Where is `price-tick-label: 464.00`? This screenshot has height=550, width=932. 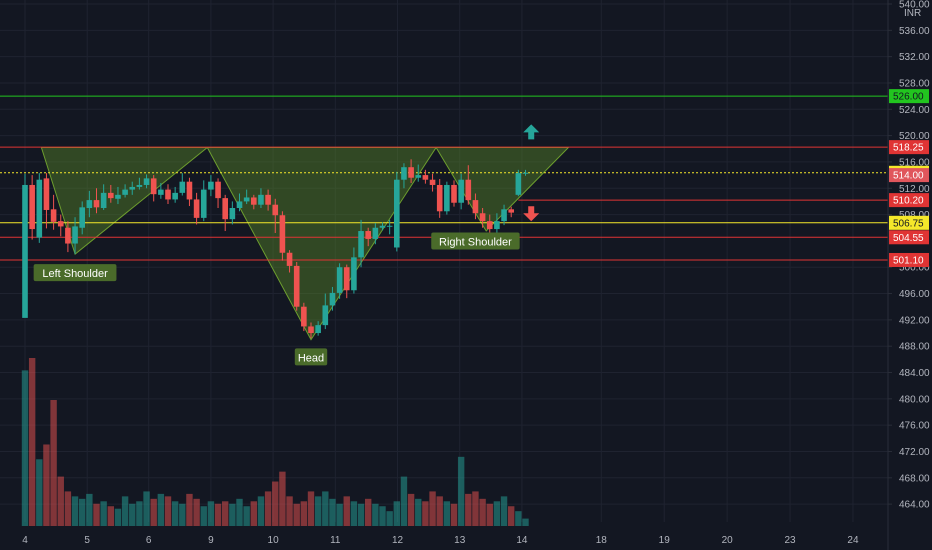 price-tick-label: 464.00 is located at coordinates (914, 505).